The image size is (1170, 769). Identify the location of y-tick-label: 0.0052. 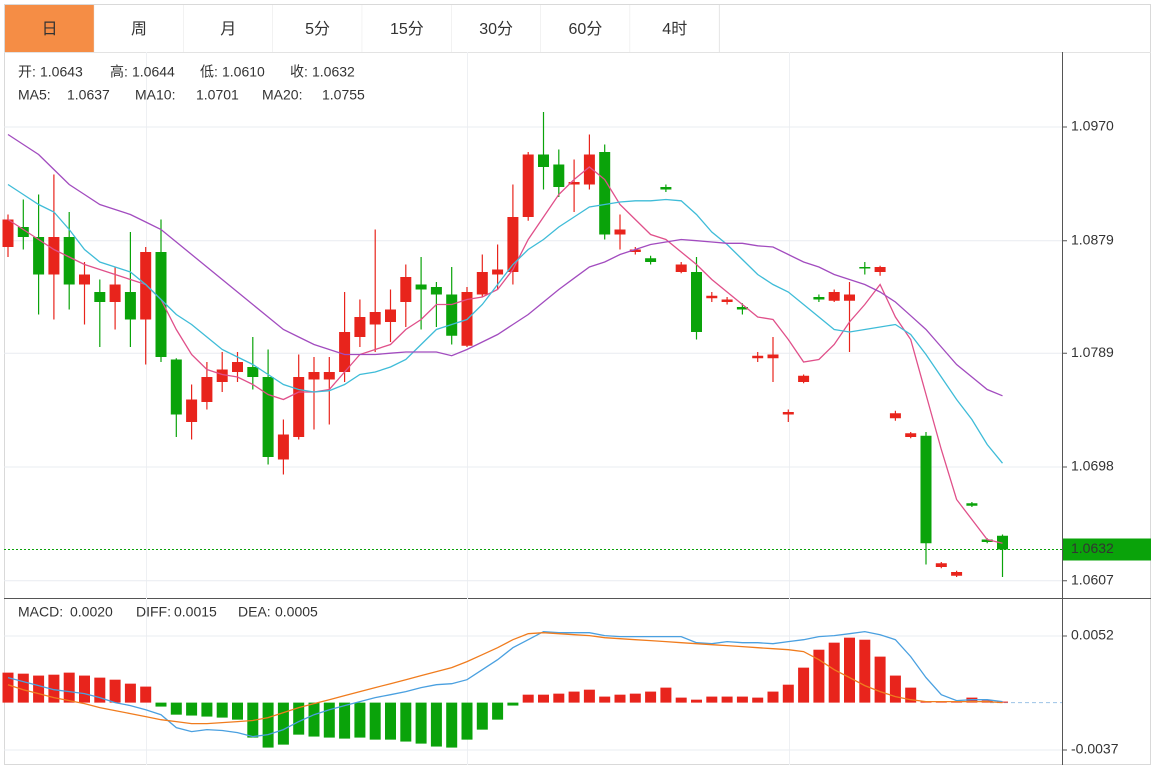
(1092, 635).